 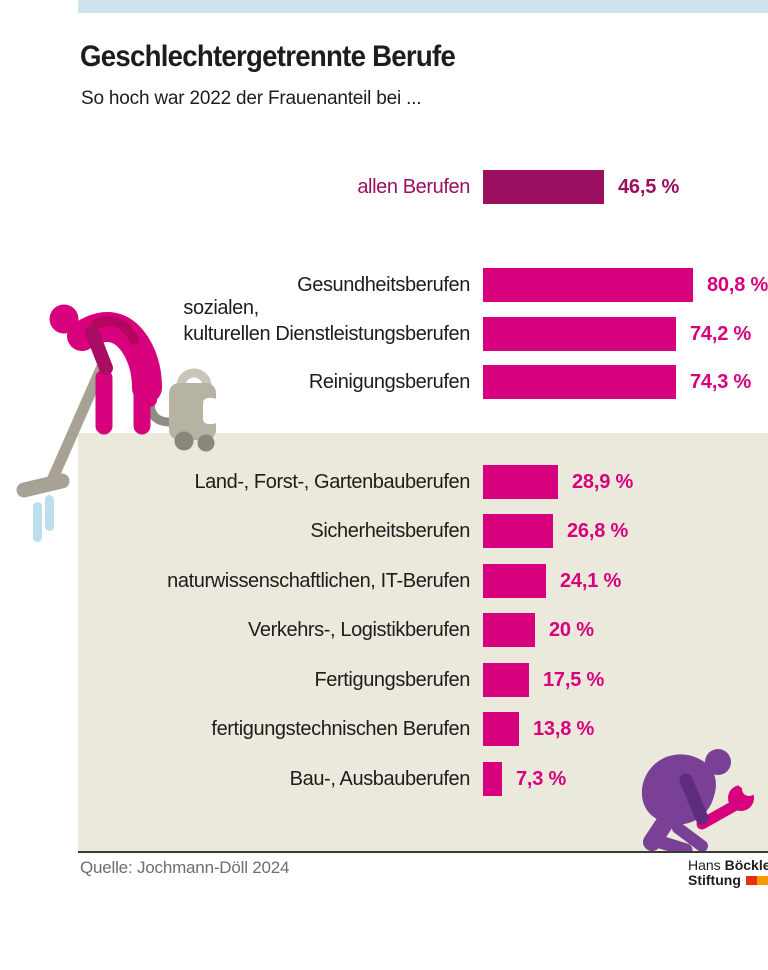 I want to click on bar-label: Fertigungsberufen, so click(x=392, y=680).